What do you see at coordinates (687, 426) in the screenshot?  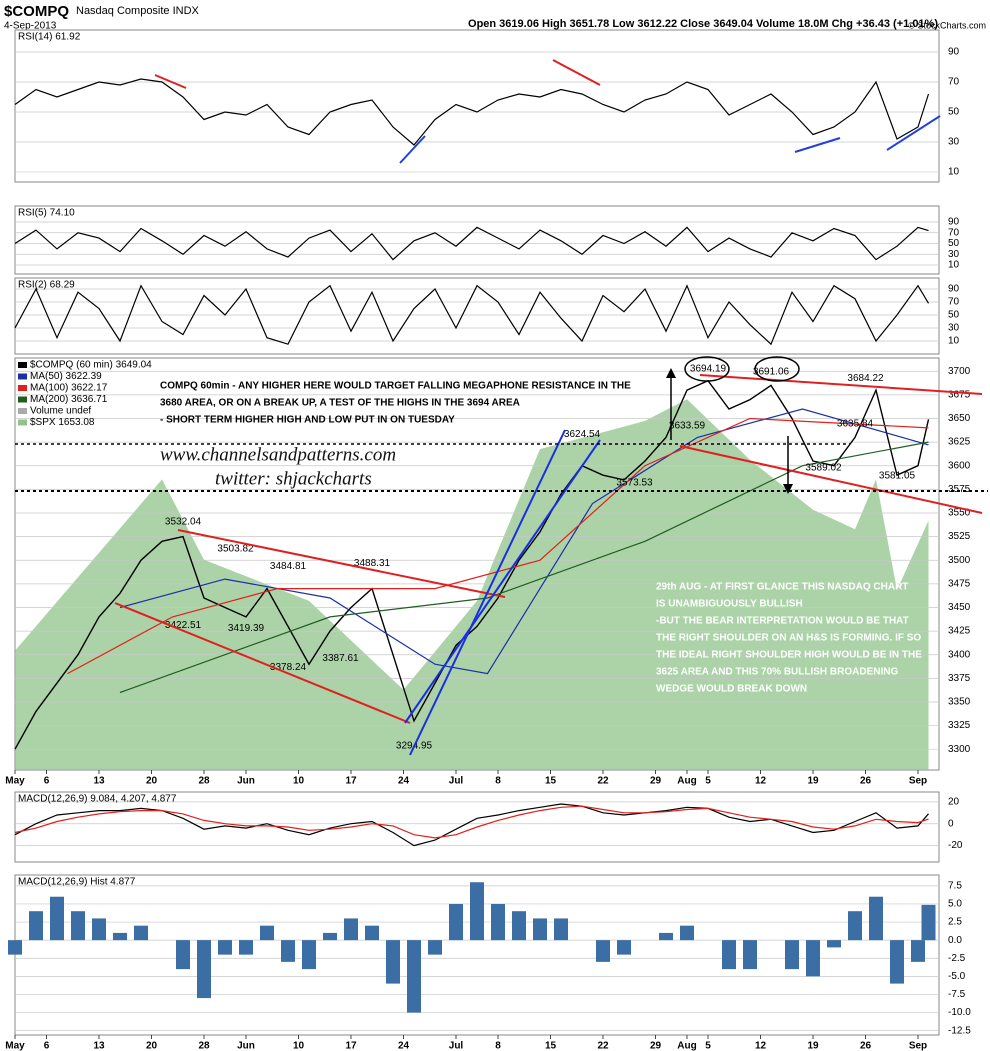 I see `price-label: 3633.59` at bounding box center [687, 426].